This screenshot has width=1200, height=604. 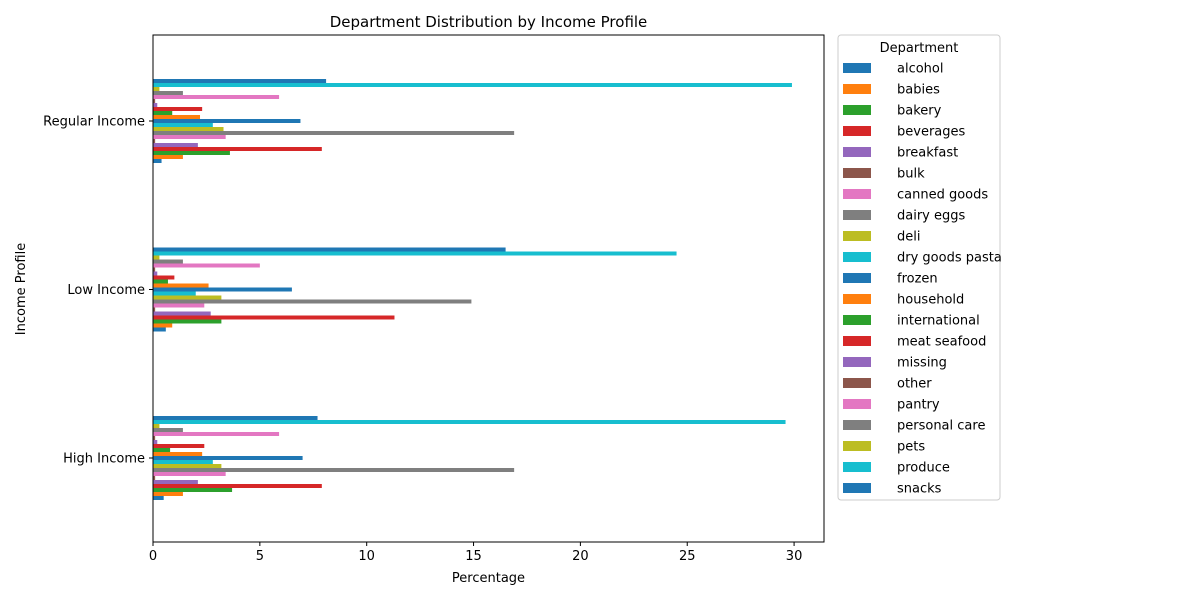 What do you see at coordinates (158, 498) in the screenshot?
I see `bar-alcohol-high-income` at bounding box center [158, 498].